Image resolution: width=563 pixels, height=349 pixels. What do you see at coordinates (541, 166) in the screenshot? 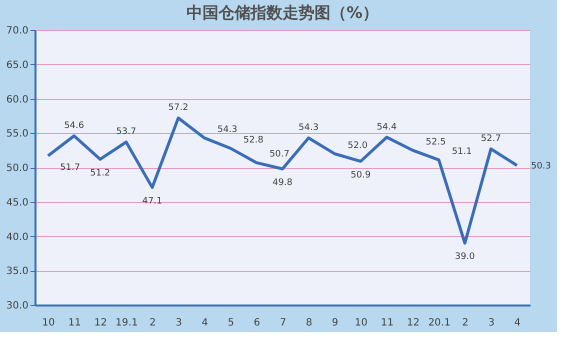
I see `data-label: 50.3` at bounding box center [541, 166].